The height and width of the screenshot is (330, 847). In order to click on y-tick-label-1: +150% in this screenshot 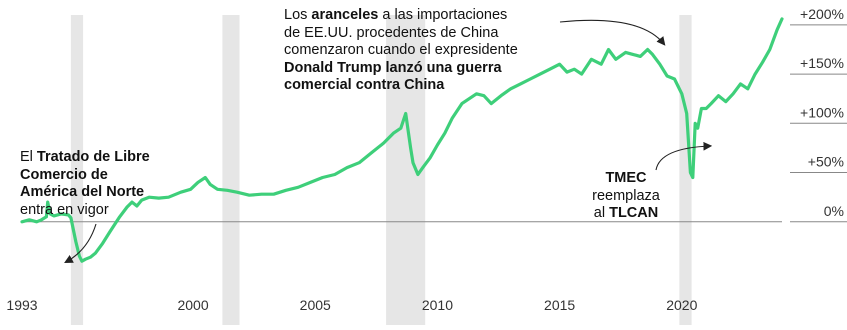, I will do `click(822, 63)`.